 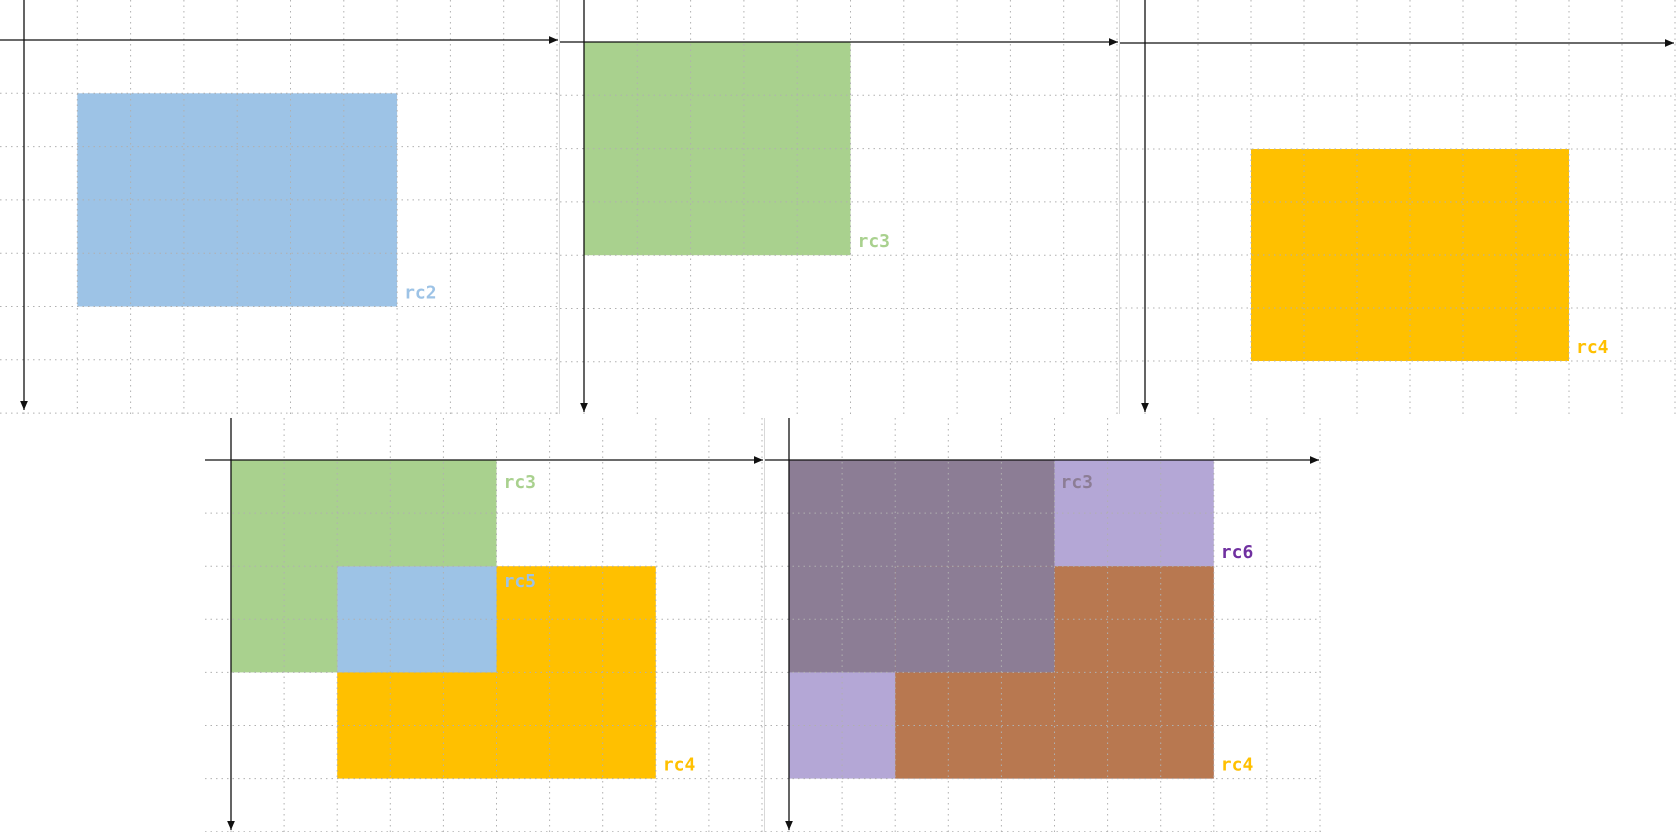 I want to click on labels: rc2, so click(x=420, y=293).